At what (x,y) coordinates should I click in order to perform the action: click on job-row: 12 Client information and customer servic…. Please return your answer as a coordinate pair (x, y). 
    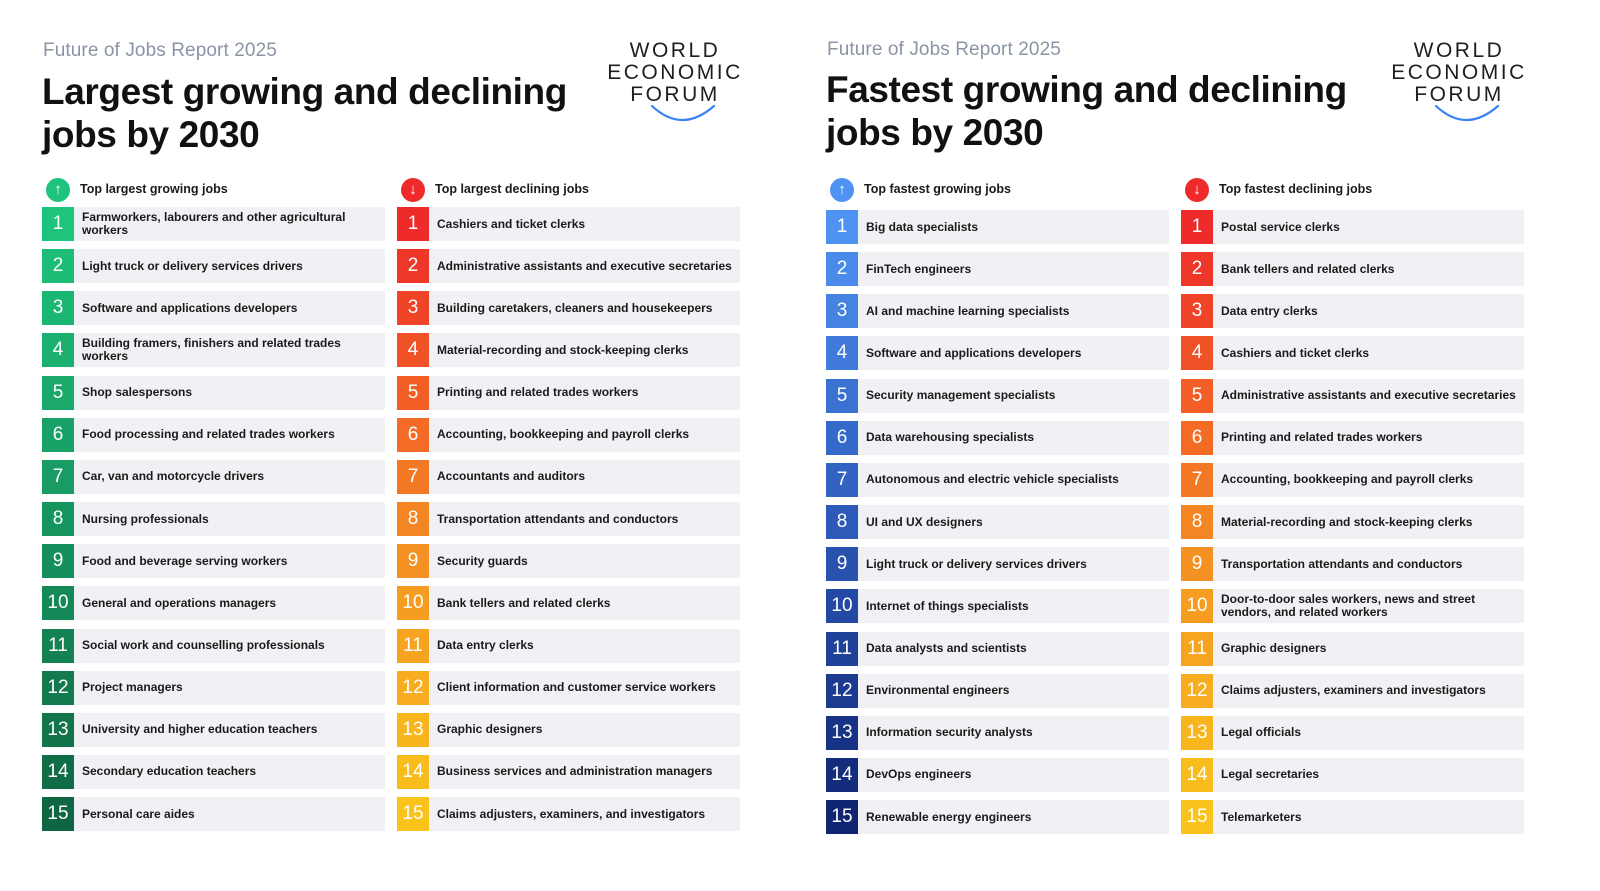
    Looking at the image, I should click on (568, 687).